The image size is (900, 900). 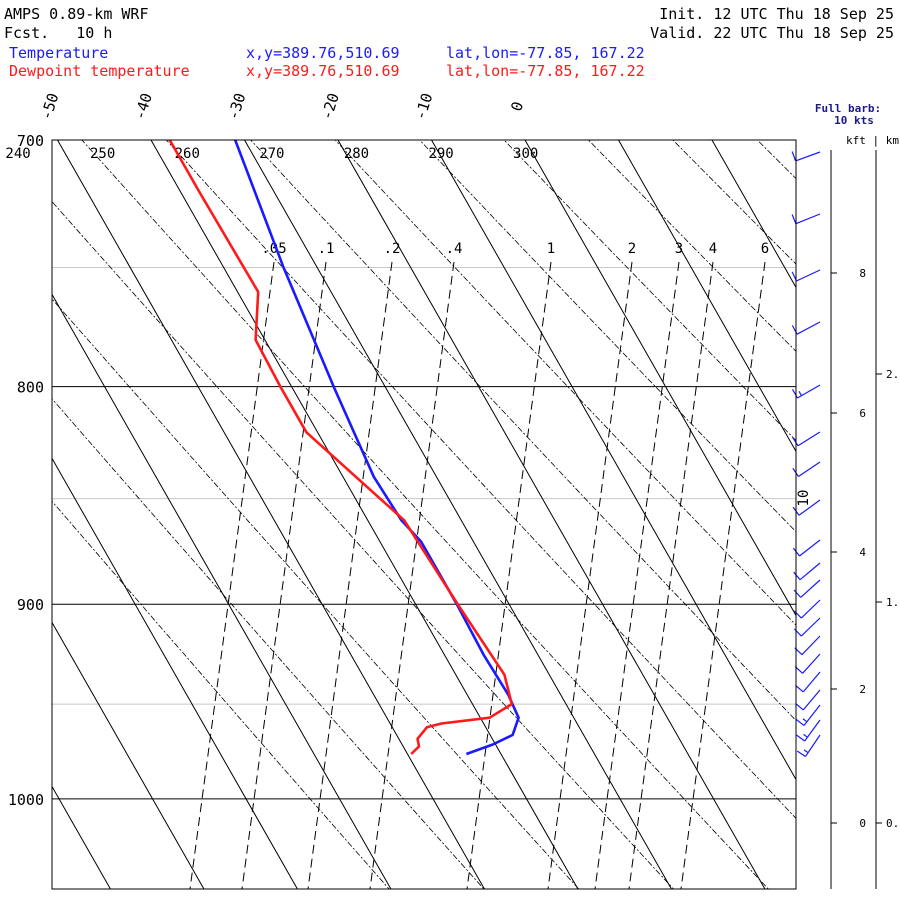 I want to click on mixing-ratio-label: 1, so click(x=551, y=249).